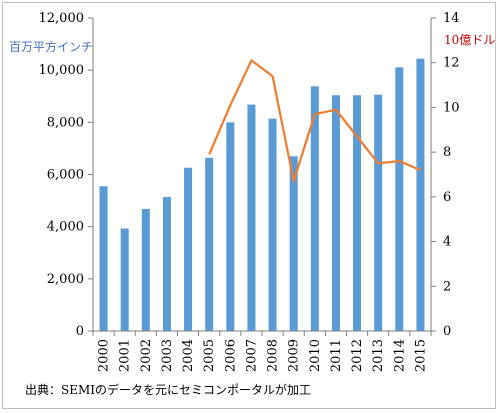 This screenshot has width=500, height=413. What do you see at coordinates (124, 279) in the screenshot?
I see `bar-2001` at bounding box center [124, 279].